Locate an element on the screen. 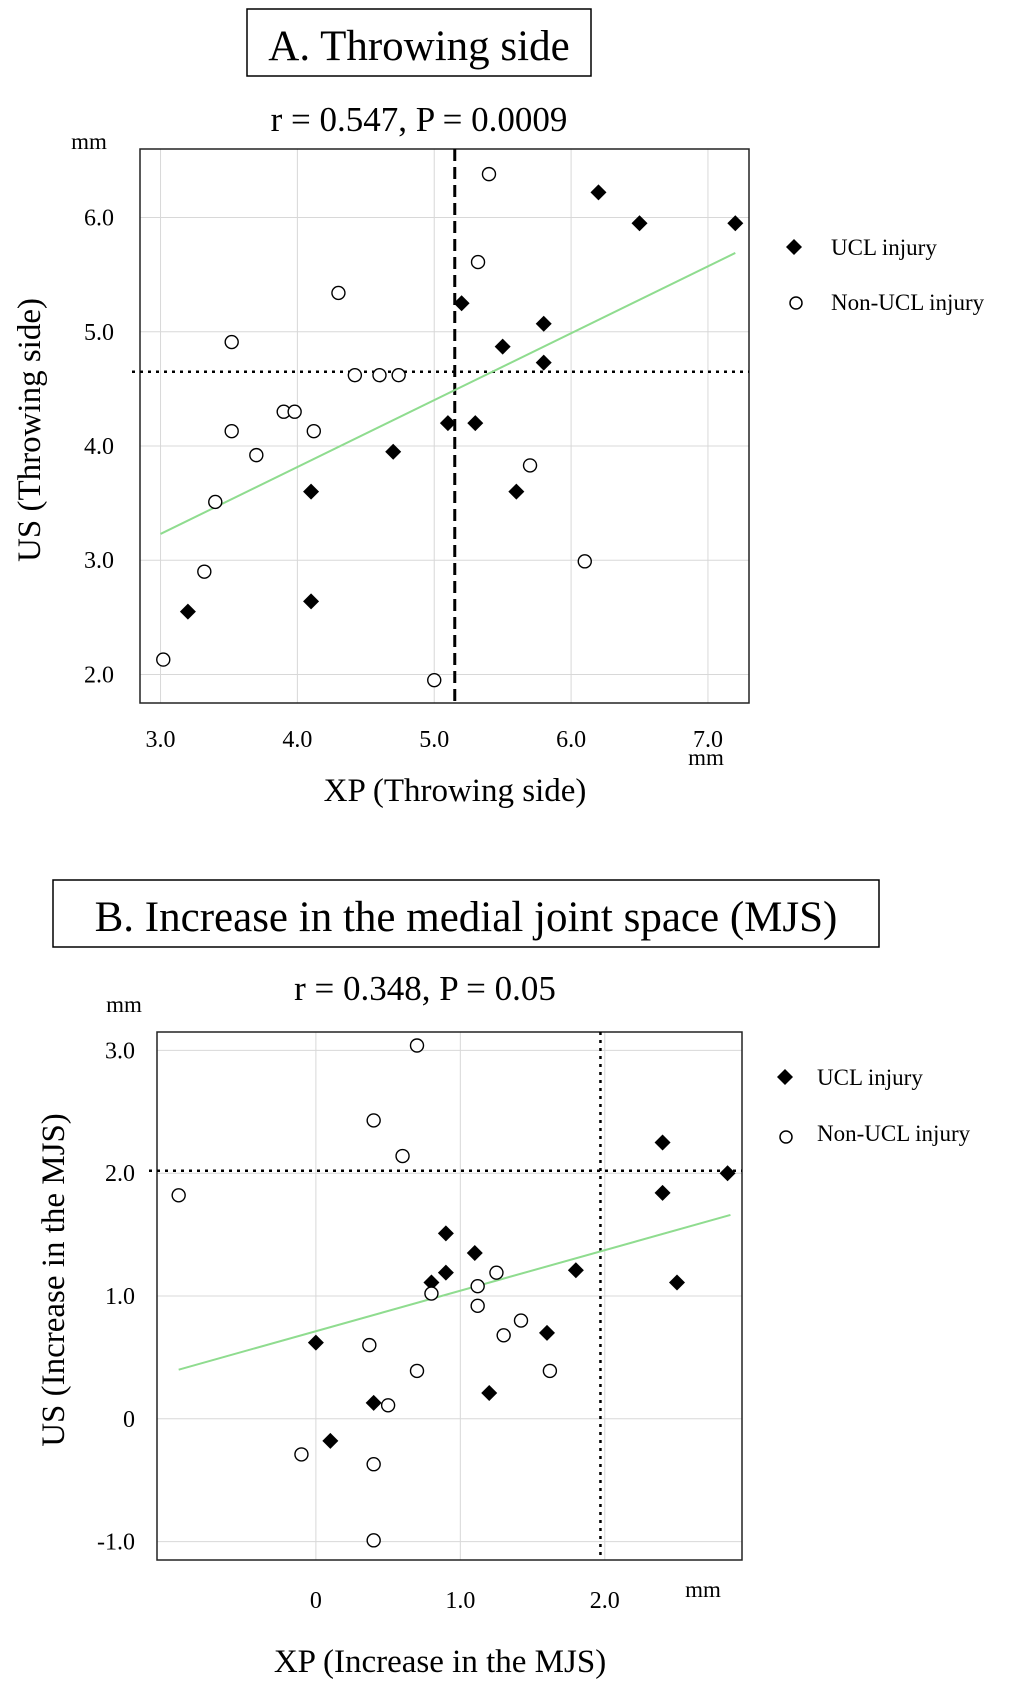 The height and width of the screenshot is (1684, 1023). panel-a-x-tick-label: 3.0 is located at coordinates (161, 740).